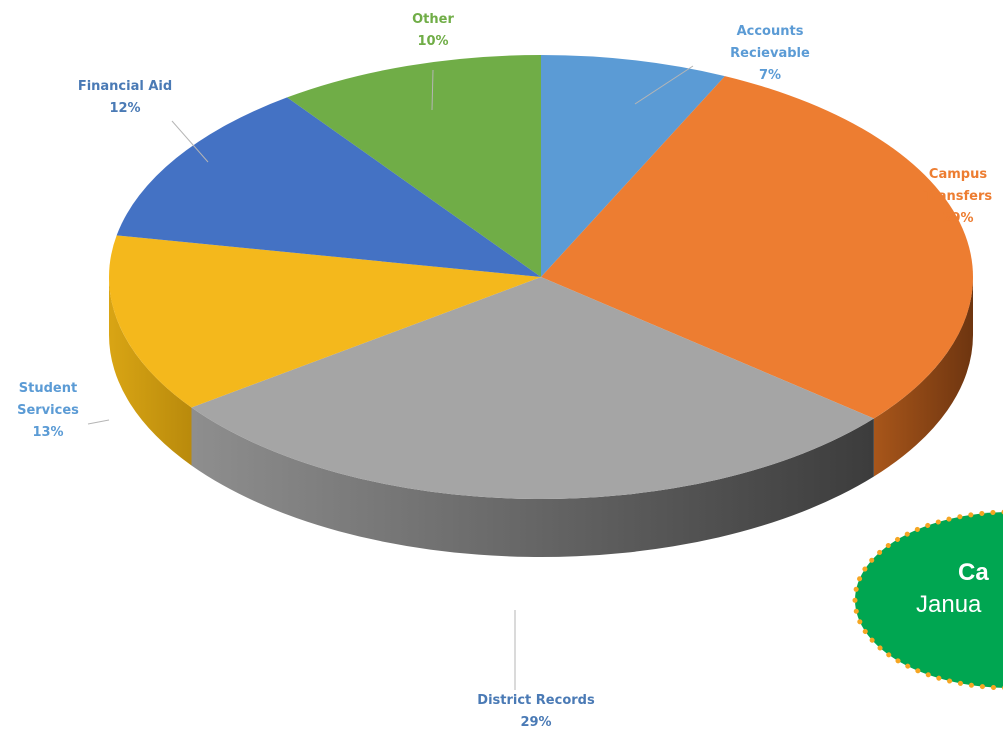  Describe the element at coordinates (47, 432) in the screenshot. I see `data-label-pct-3: 13%` at that location.